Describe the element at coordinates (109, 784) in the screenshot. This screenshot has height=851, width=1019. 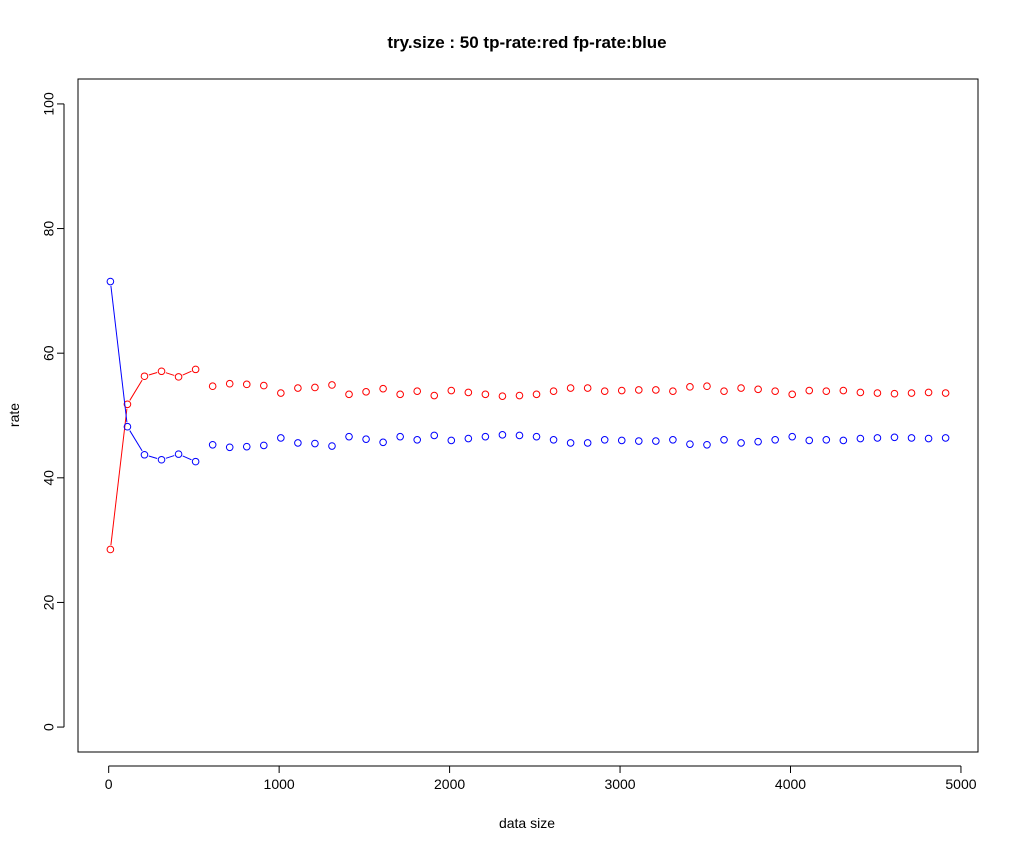
I see `x-tick-label: 0` at that location.